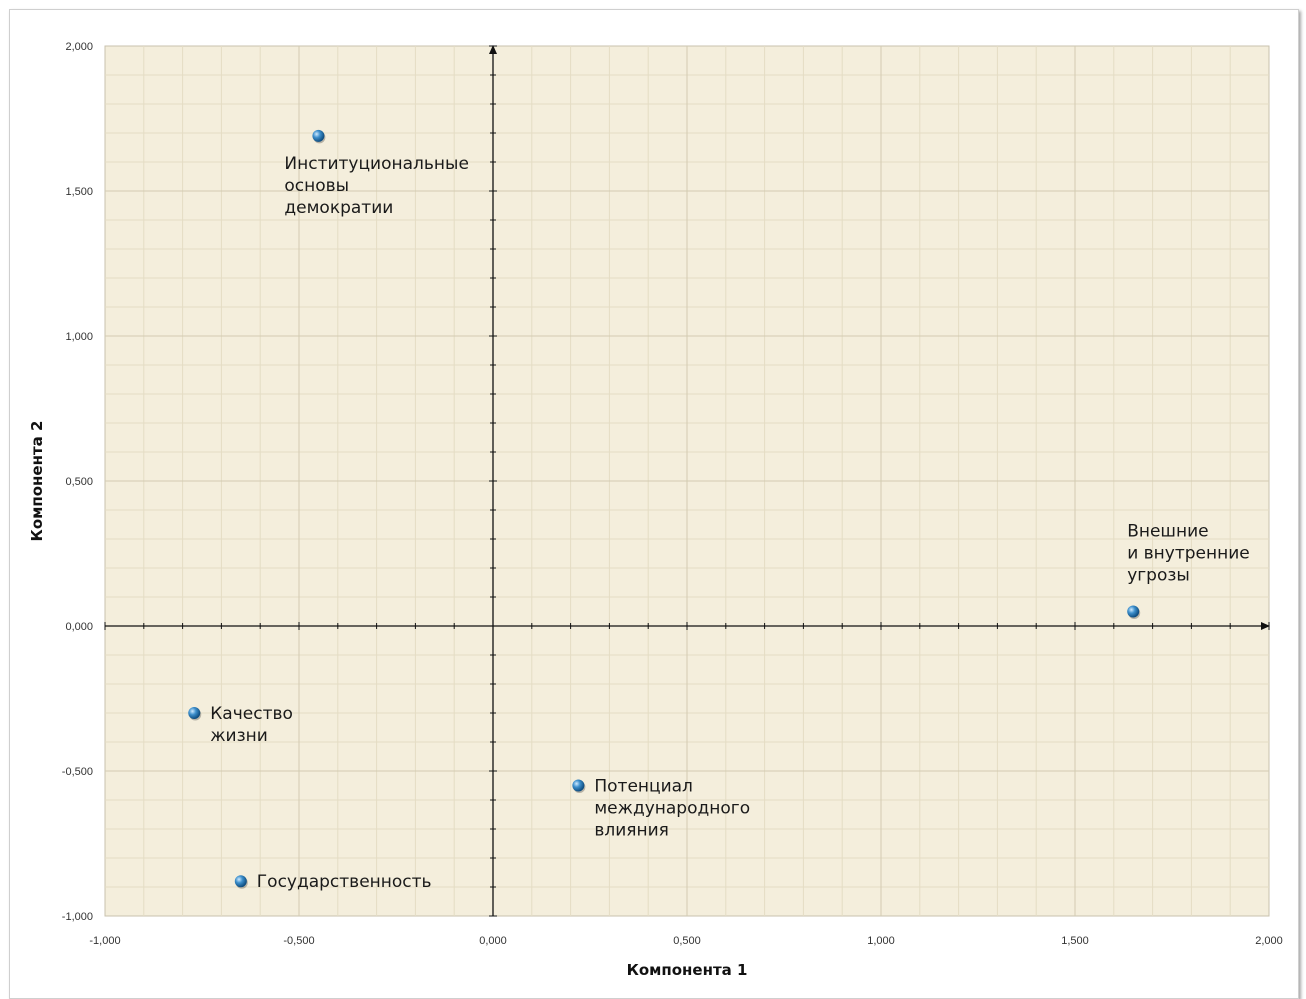  What do you see at coordinates (493, 941) in the screenshot?
I see `x-tick-label: 0,000` at bounding box center [493, 941].